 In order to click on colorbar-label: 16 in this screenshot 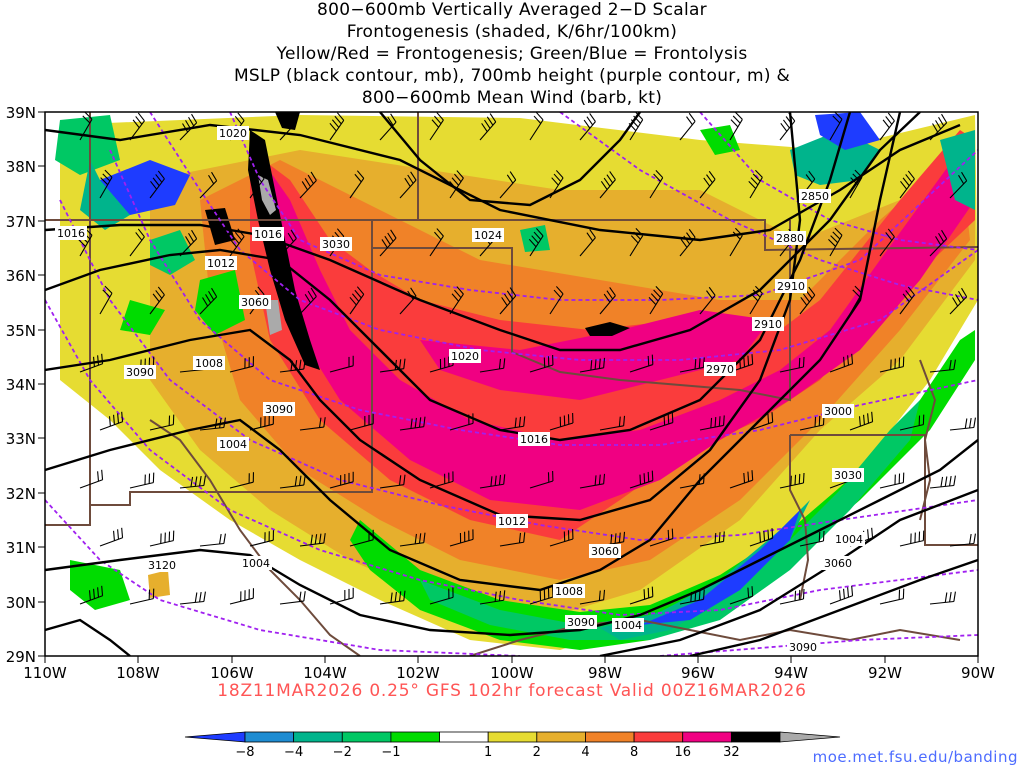, I will do `click(682, 752)`.